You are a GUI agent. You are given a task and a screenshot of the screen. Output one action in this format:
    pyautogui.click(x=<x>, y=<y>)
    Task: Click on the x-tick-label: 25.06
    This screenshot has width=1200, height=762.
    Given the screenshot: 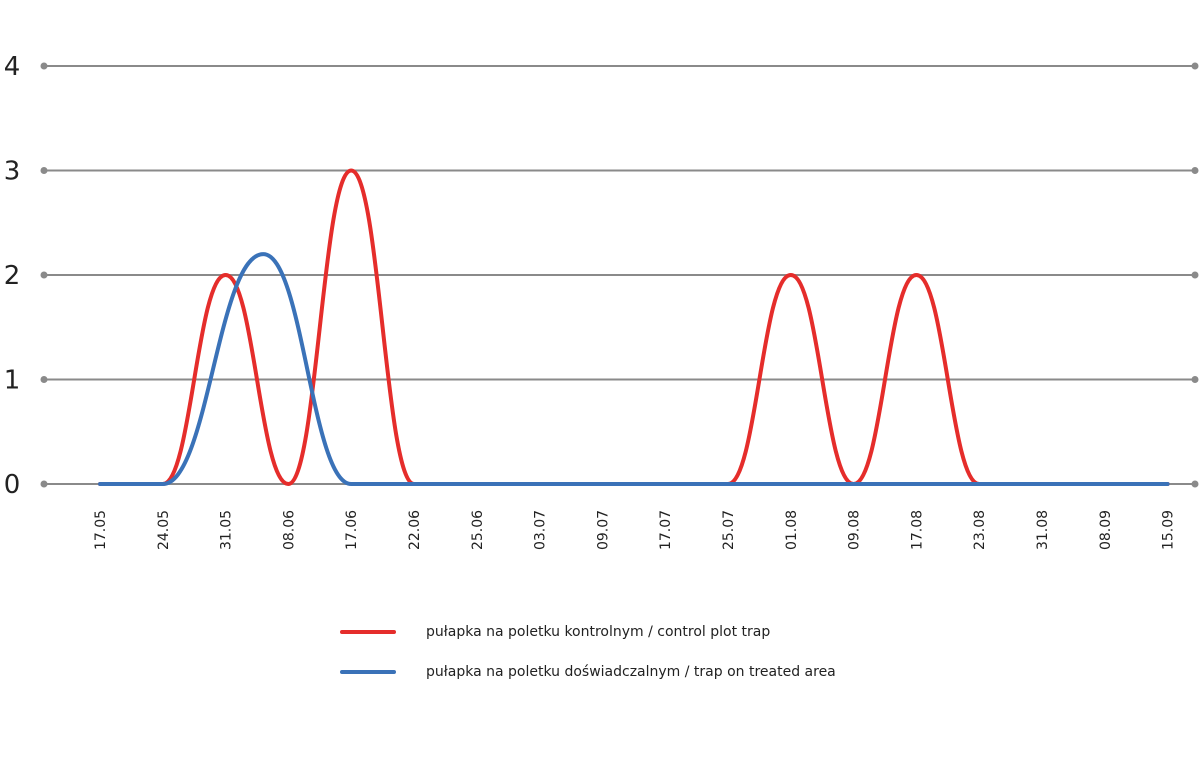 What is the action you would take?
    pyautogui.click(x=478, y=530)
    